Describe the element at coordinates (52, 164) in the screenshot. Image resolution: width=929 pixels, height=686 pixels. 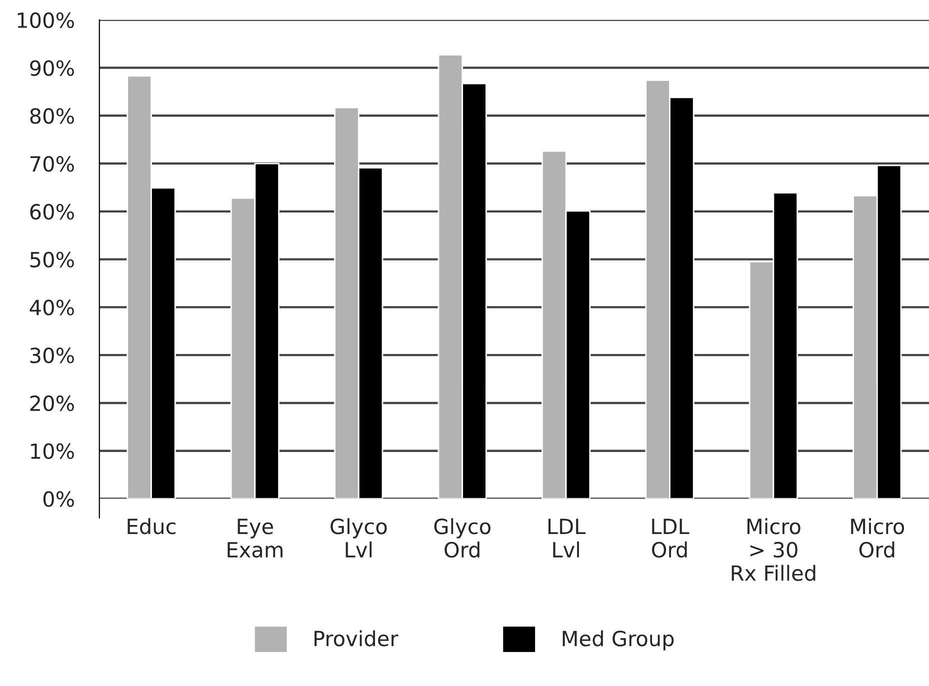
I see `y-tick-label: 70%` at that location.